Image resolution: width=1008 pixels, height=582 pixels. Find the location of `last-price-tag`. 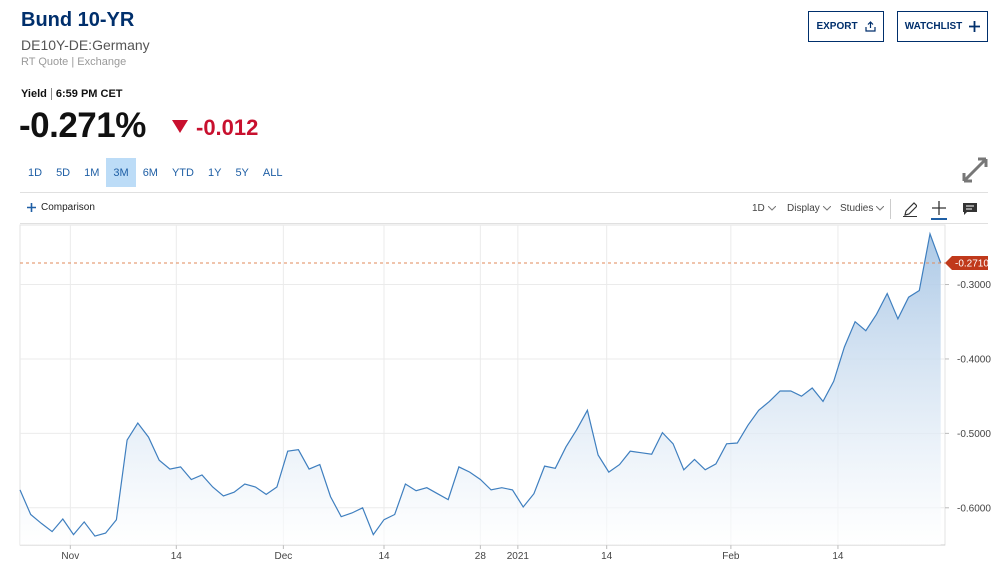

last-price-tag is located at coordinates (966, 262).